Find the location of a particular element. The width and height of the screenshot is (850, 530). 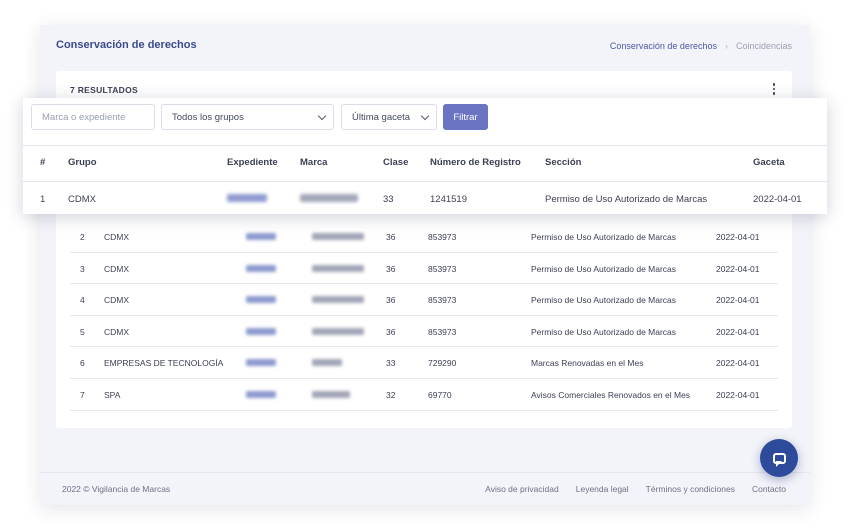

col-header-marca: Marca is located at coordinates (314, 162).